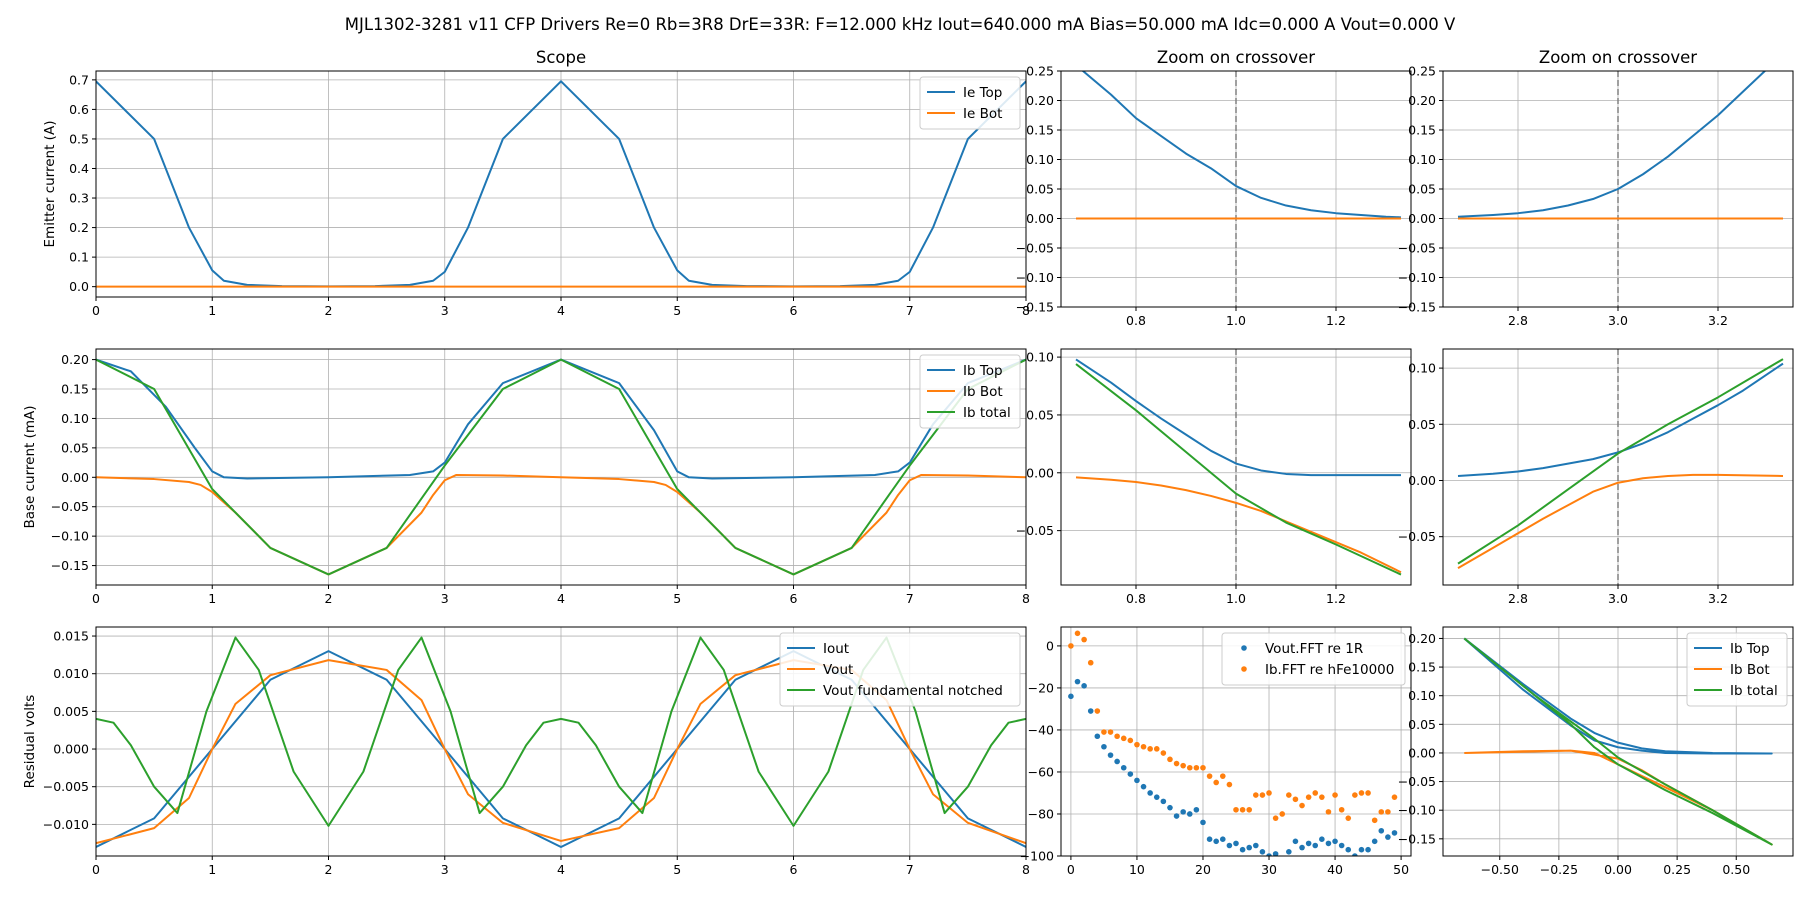 Image resolution: width=1800 pixels, height=900 pixels. I want to click on legend-label: Ib total, so click(1754, 691).